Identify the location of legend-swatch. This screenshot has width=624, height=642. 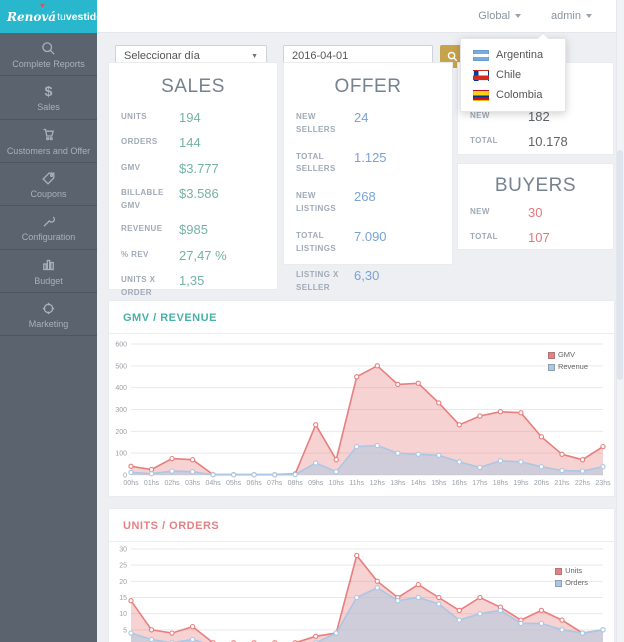
(559, 571).